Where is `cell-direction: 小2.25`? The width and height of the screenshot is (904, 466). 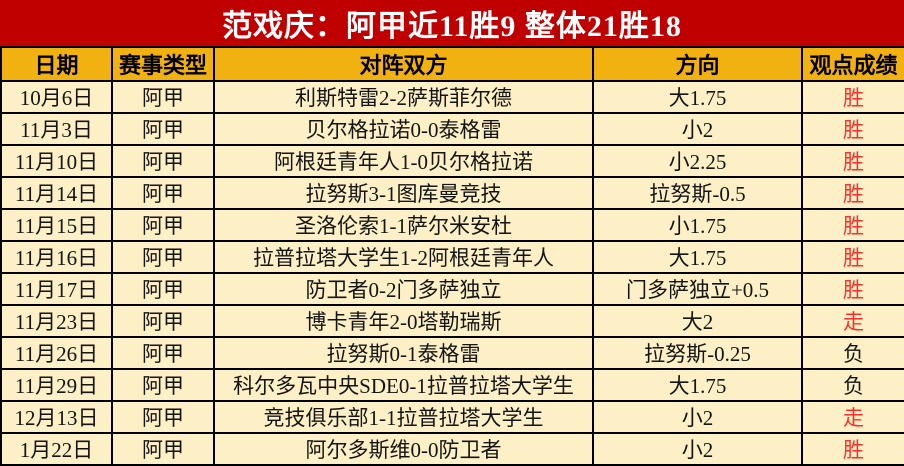
cell-direction: 小2.25 is located at coordinates (697, 161).